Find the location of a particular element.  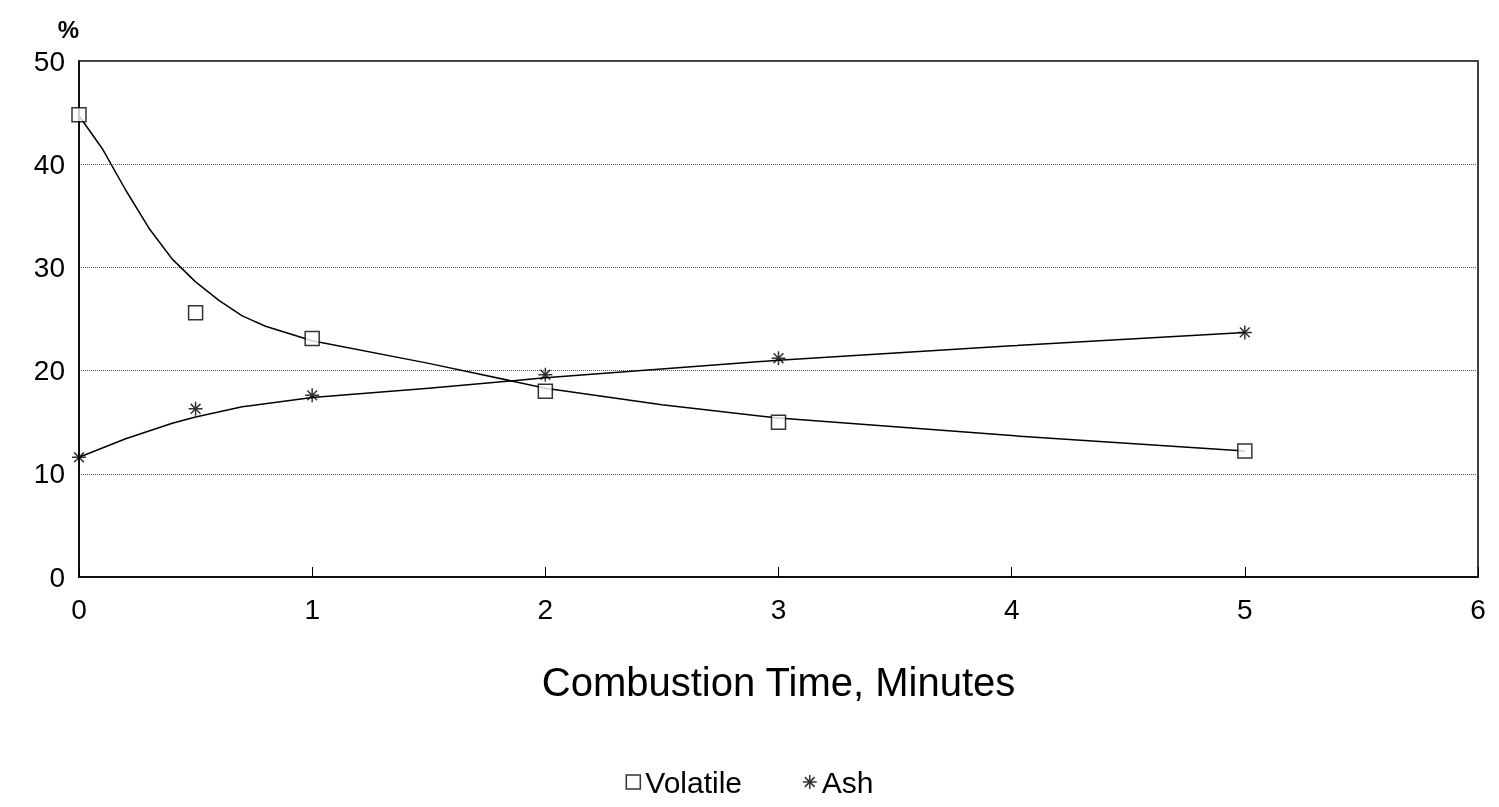

legend-label: Volatile is located at coordinates (694, 782).